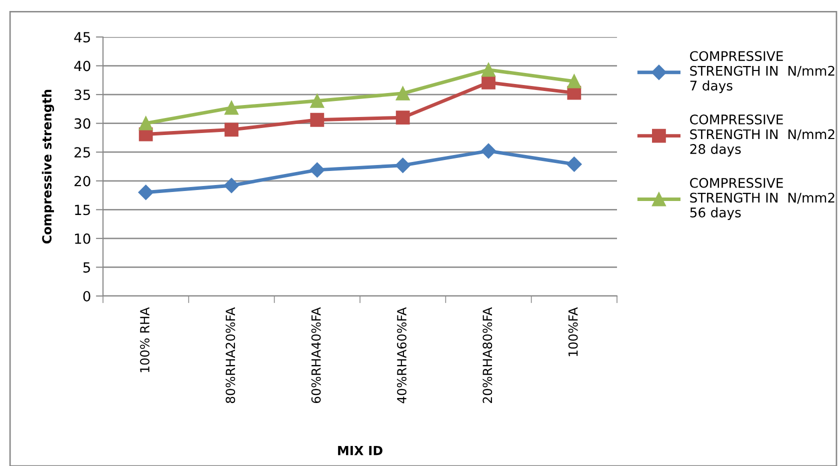 This screenshot has width=839, height=466. What do you see at coordinates (82, 123) in the screenshot?
I see `y-tick-label: 30` at bounding box center [82, 123].